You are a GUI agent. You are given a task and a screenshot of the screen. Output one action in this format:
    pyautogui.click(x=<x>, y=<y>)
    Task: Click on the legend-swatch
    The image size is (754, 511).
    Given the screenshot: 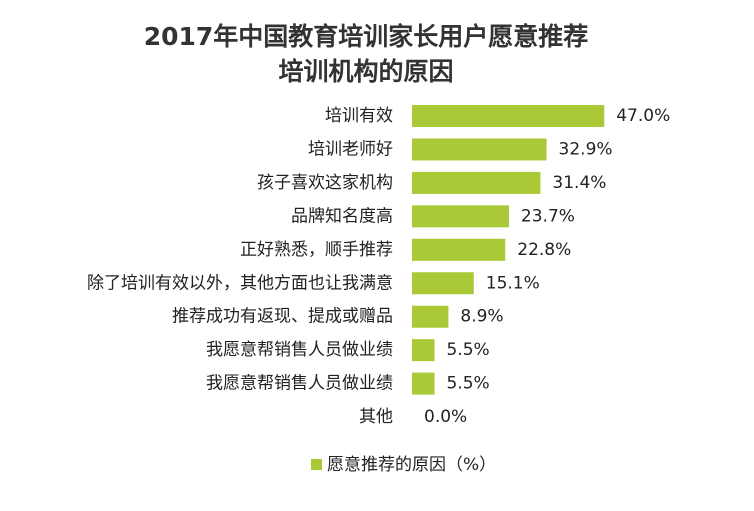 What is the action you would take?
    pyautogui.click(x=316, y=464)
    